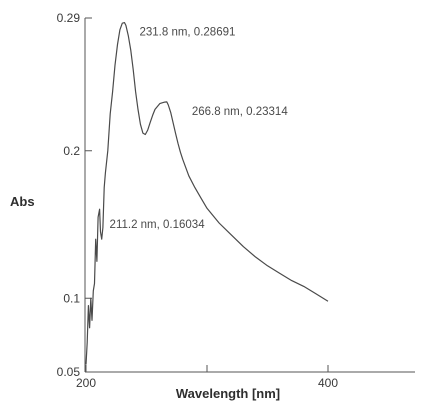 This screenshot has height=405, width=431. Describe the element at coordinates (158, 225) in the screenshot. I see `peak-annotation: 211.2 nm, 0.16034` at that location.